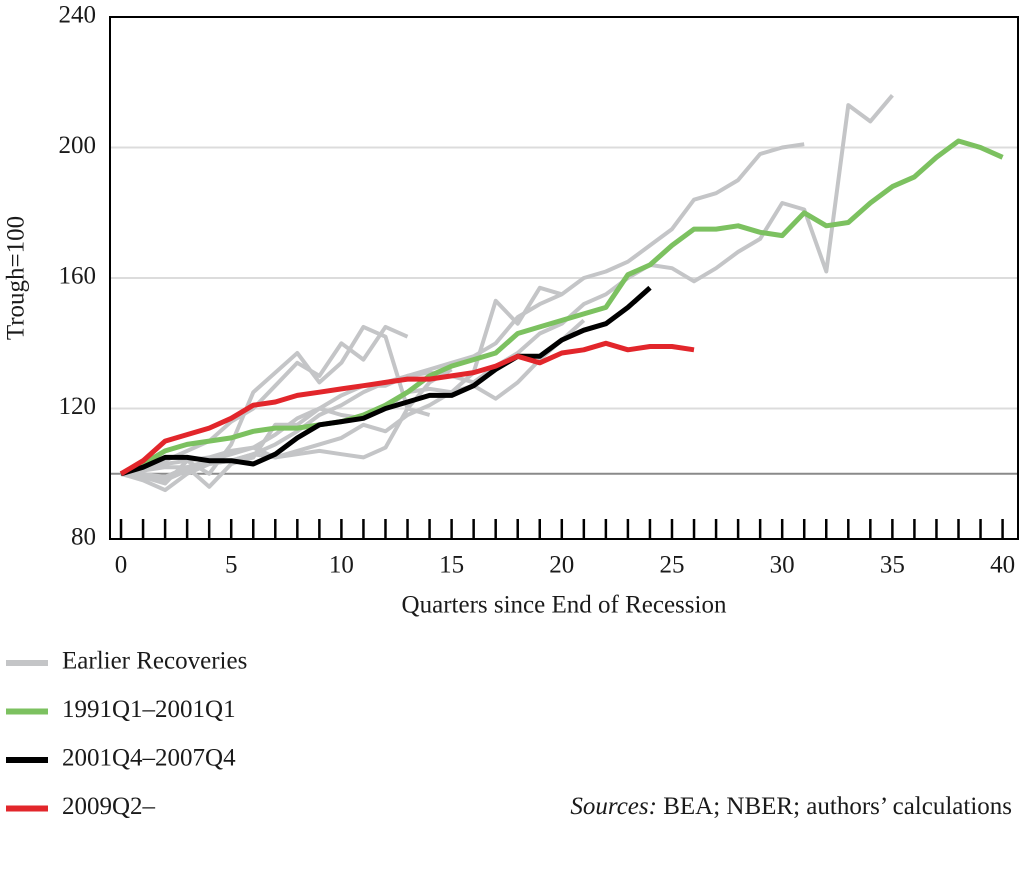  Describe the element at coordinates (561, 565) in the screenshot. I see `x-tick-label: 20` at that location.